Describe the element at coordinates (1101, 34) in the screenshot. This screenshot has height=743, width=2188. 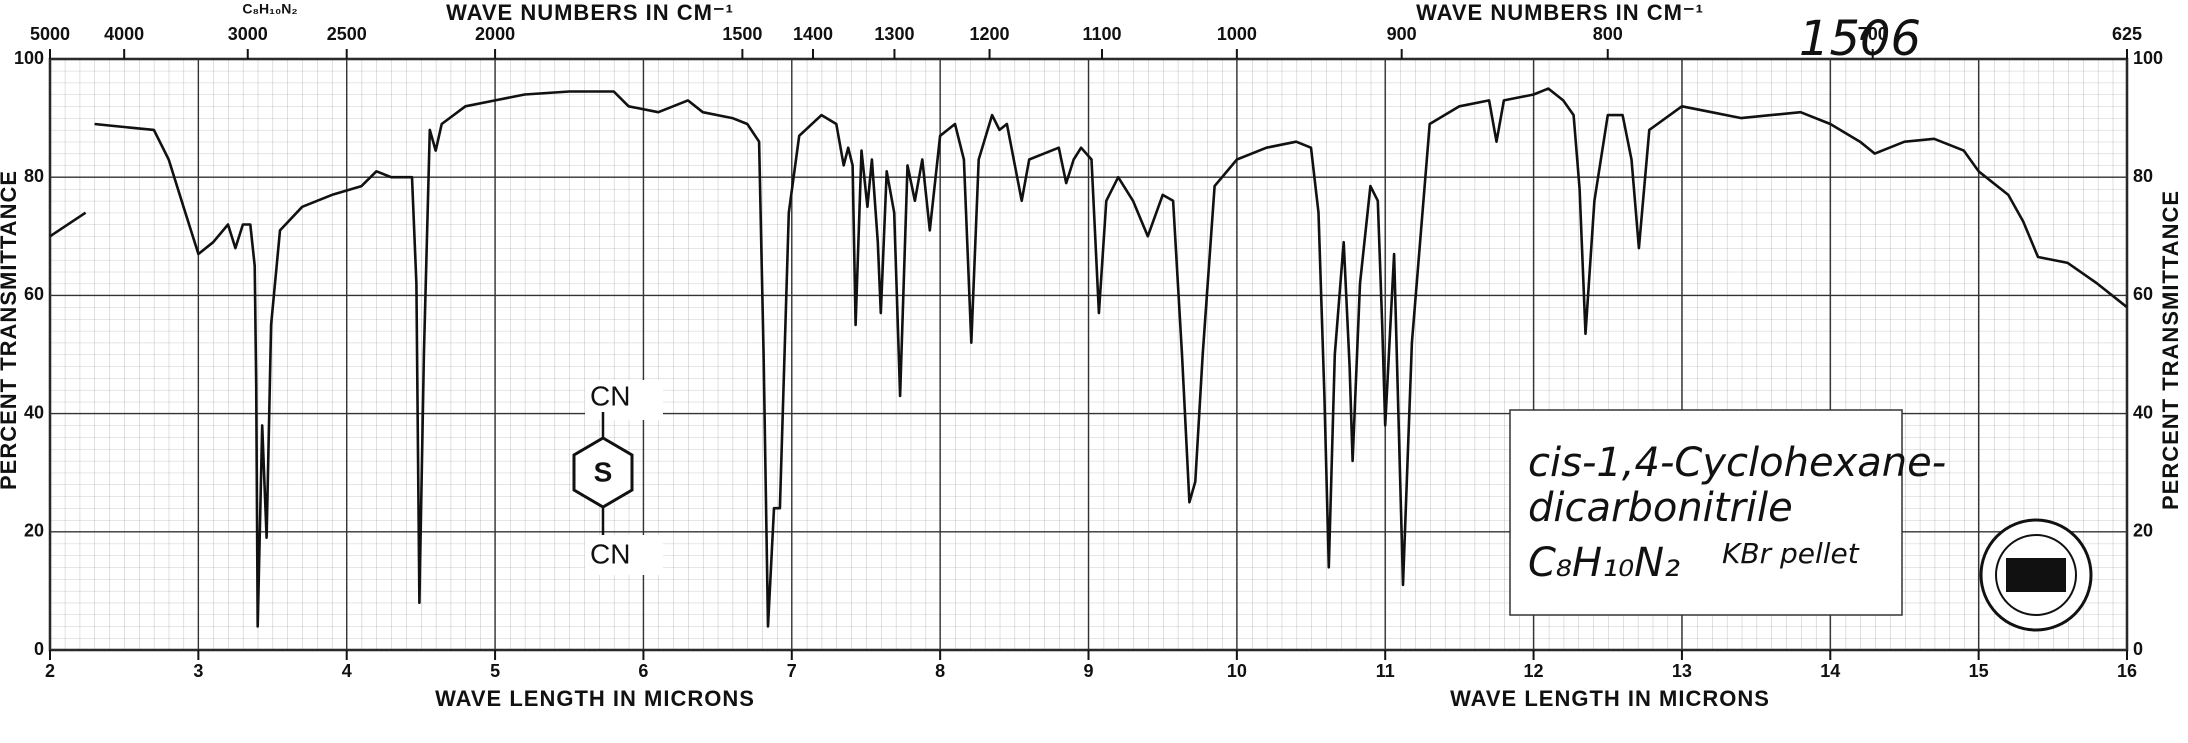
I see `x2-tick-label: 1100` at that location.